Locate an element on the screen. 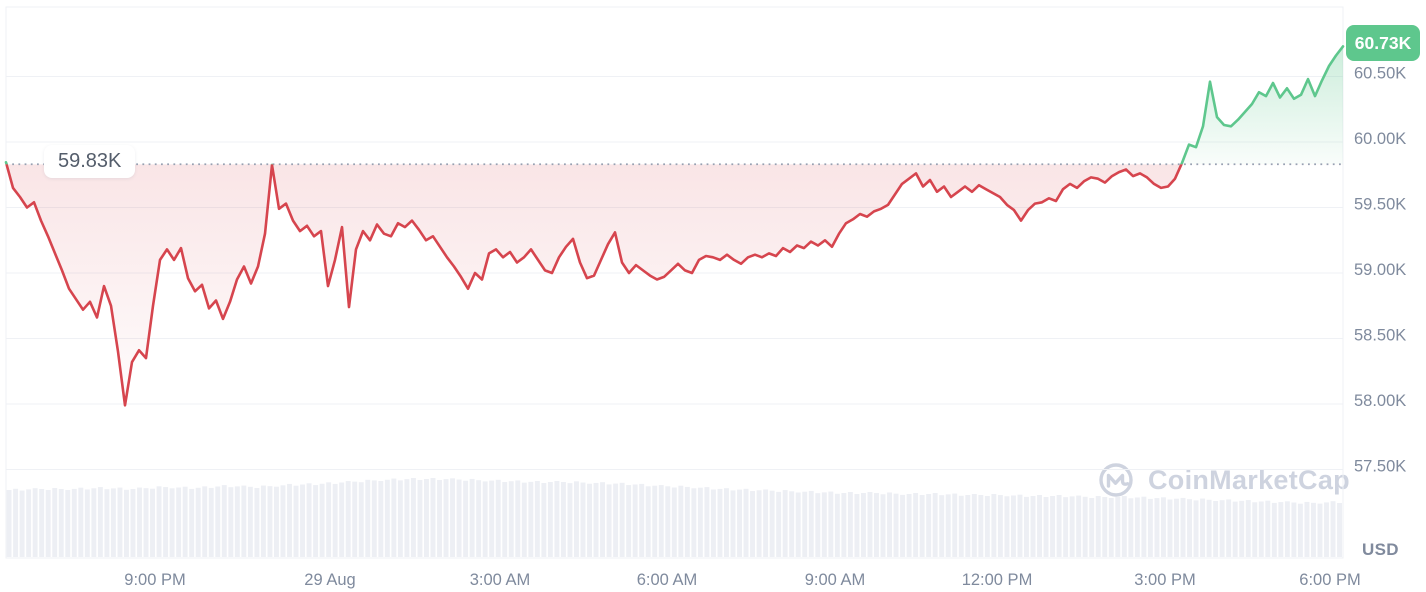 The height and width of the screenshot is (592, 1426). coinmarketcap-logo-icon is located at coordinates (1116, 480).